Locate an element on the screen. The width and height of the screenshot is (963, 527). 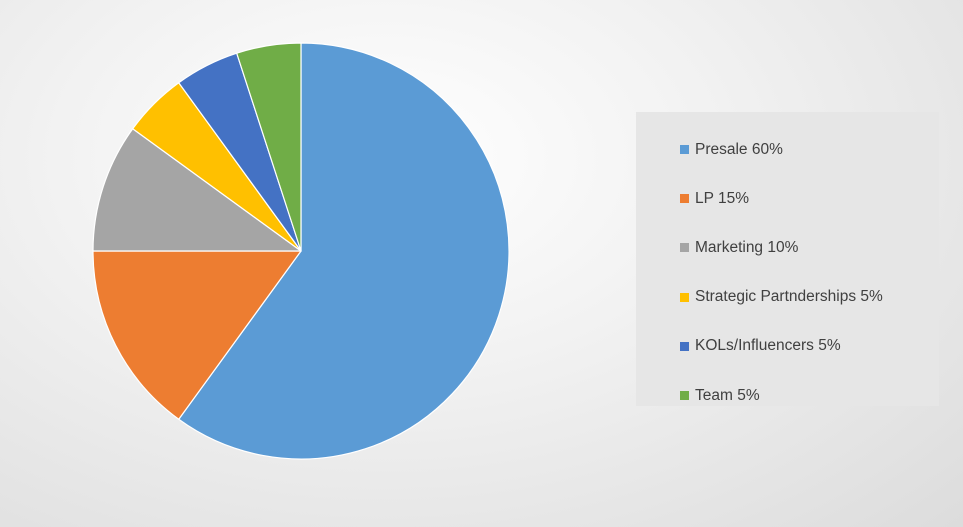
pie-slice-lp is located at coordinates (197, 335).